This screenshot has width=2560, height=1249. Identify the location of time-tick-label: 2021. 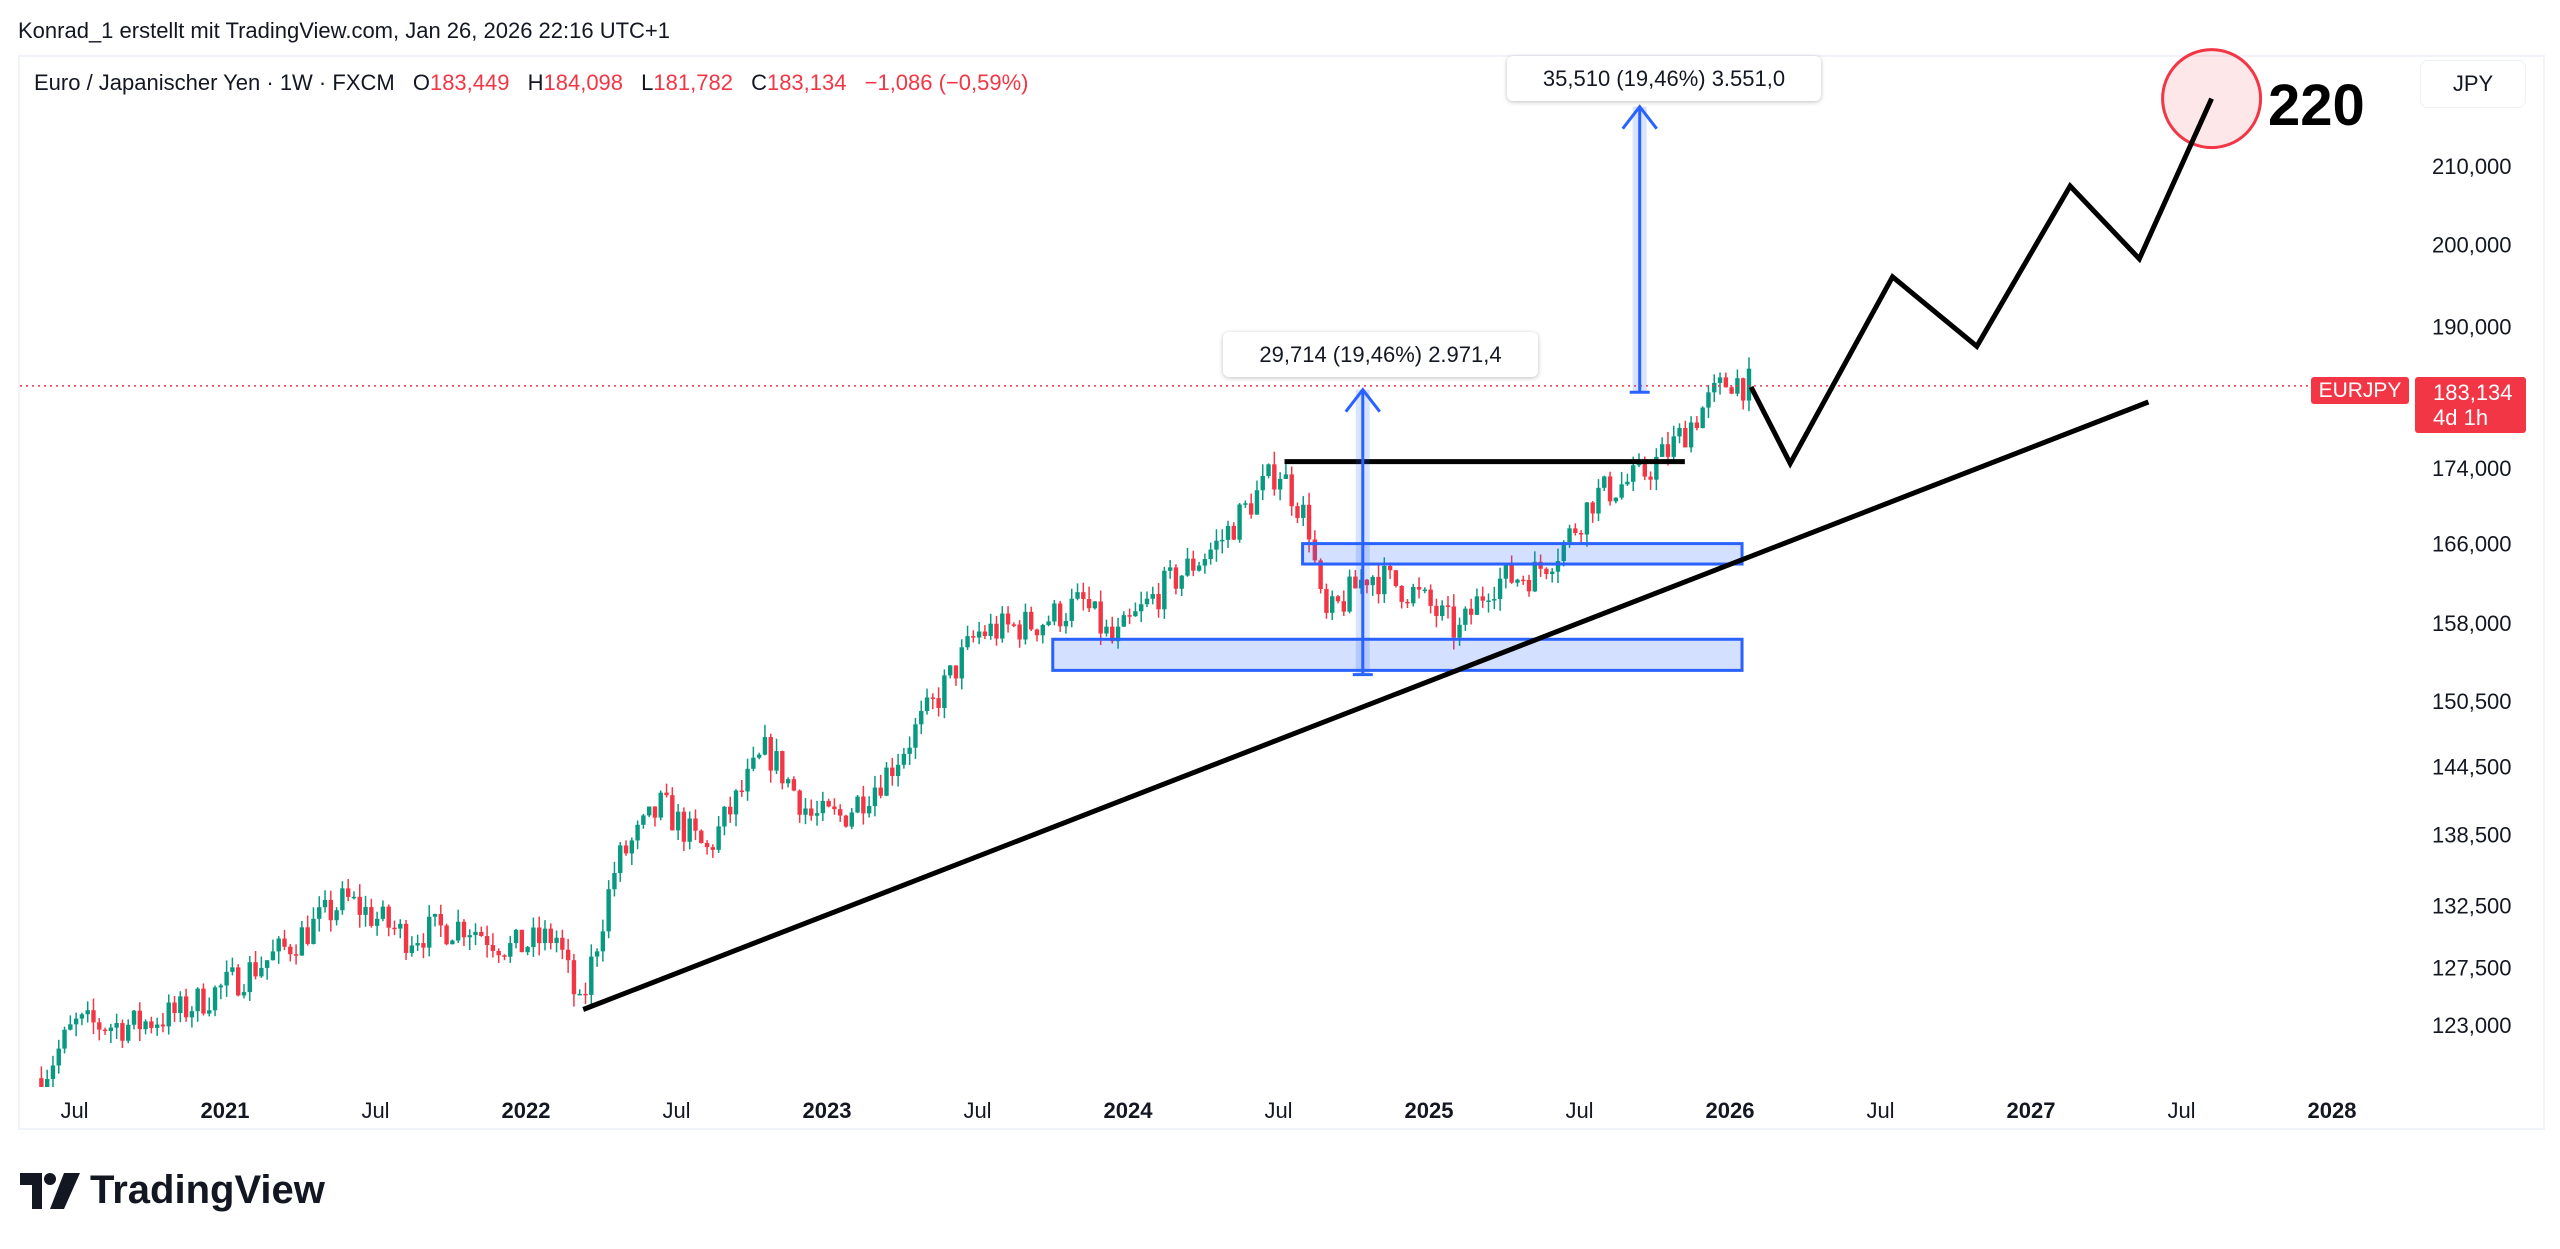
(225, 1110).